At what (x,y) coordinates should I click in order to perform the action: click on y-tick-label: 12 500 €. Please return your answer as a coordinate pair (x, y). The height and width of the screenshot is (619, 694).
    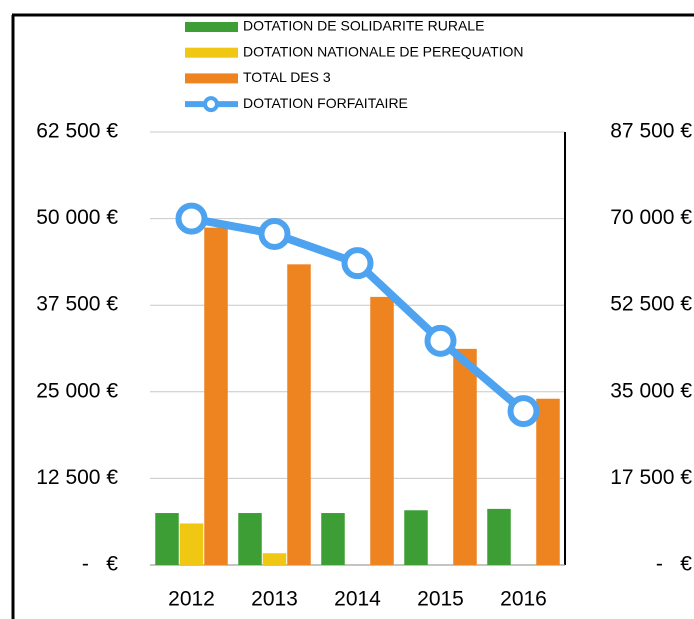
    Looking at the image, I should click on (77, 477).